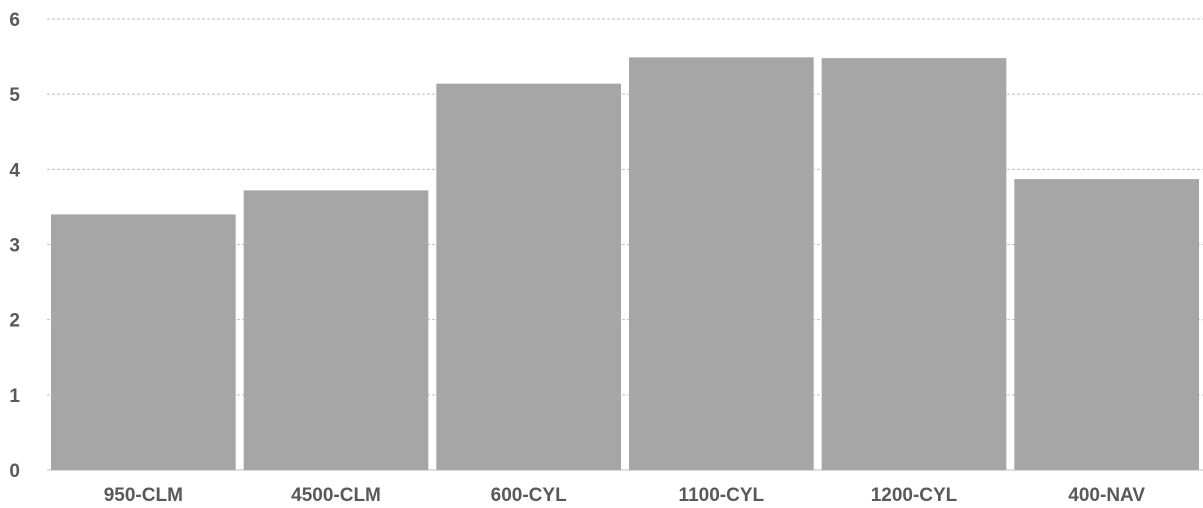 Image resolution: width=1203 pixels, height=508 pixels. What do you see at coordinates (529, 495) in the screenshot?
I see `x-category-label: 600-CYL` at bounding box center [529, 495].